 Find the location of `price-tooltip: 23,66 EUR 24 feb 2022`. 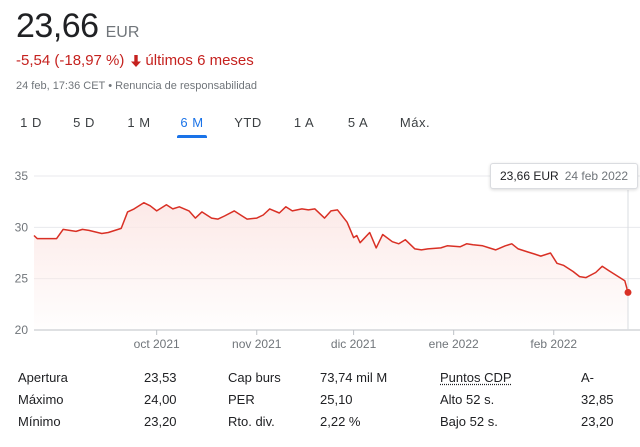

price-tooltip: 23,66 EUR 24 feb 2022 is located at coordinates (564, 176).